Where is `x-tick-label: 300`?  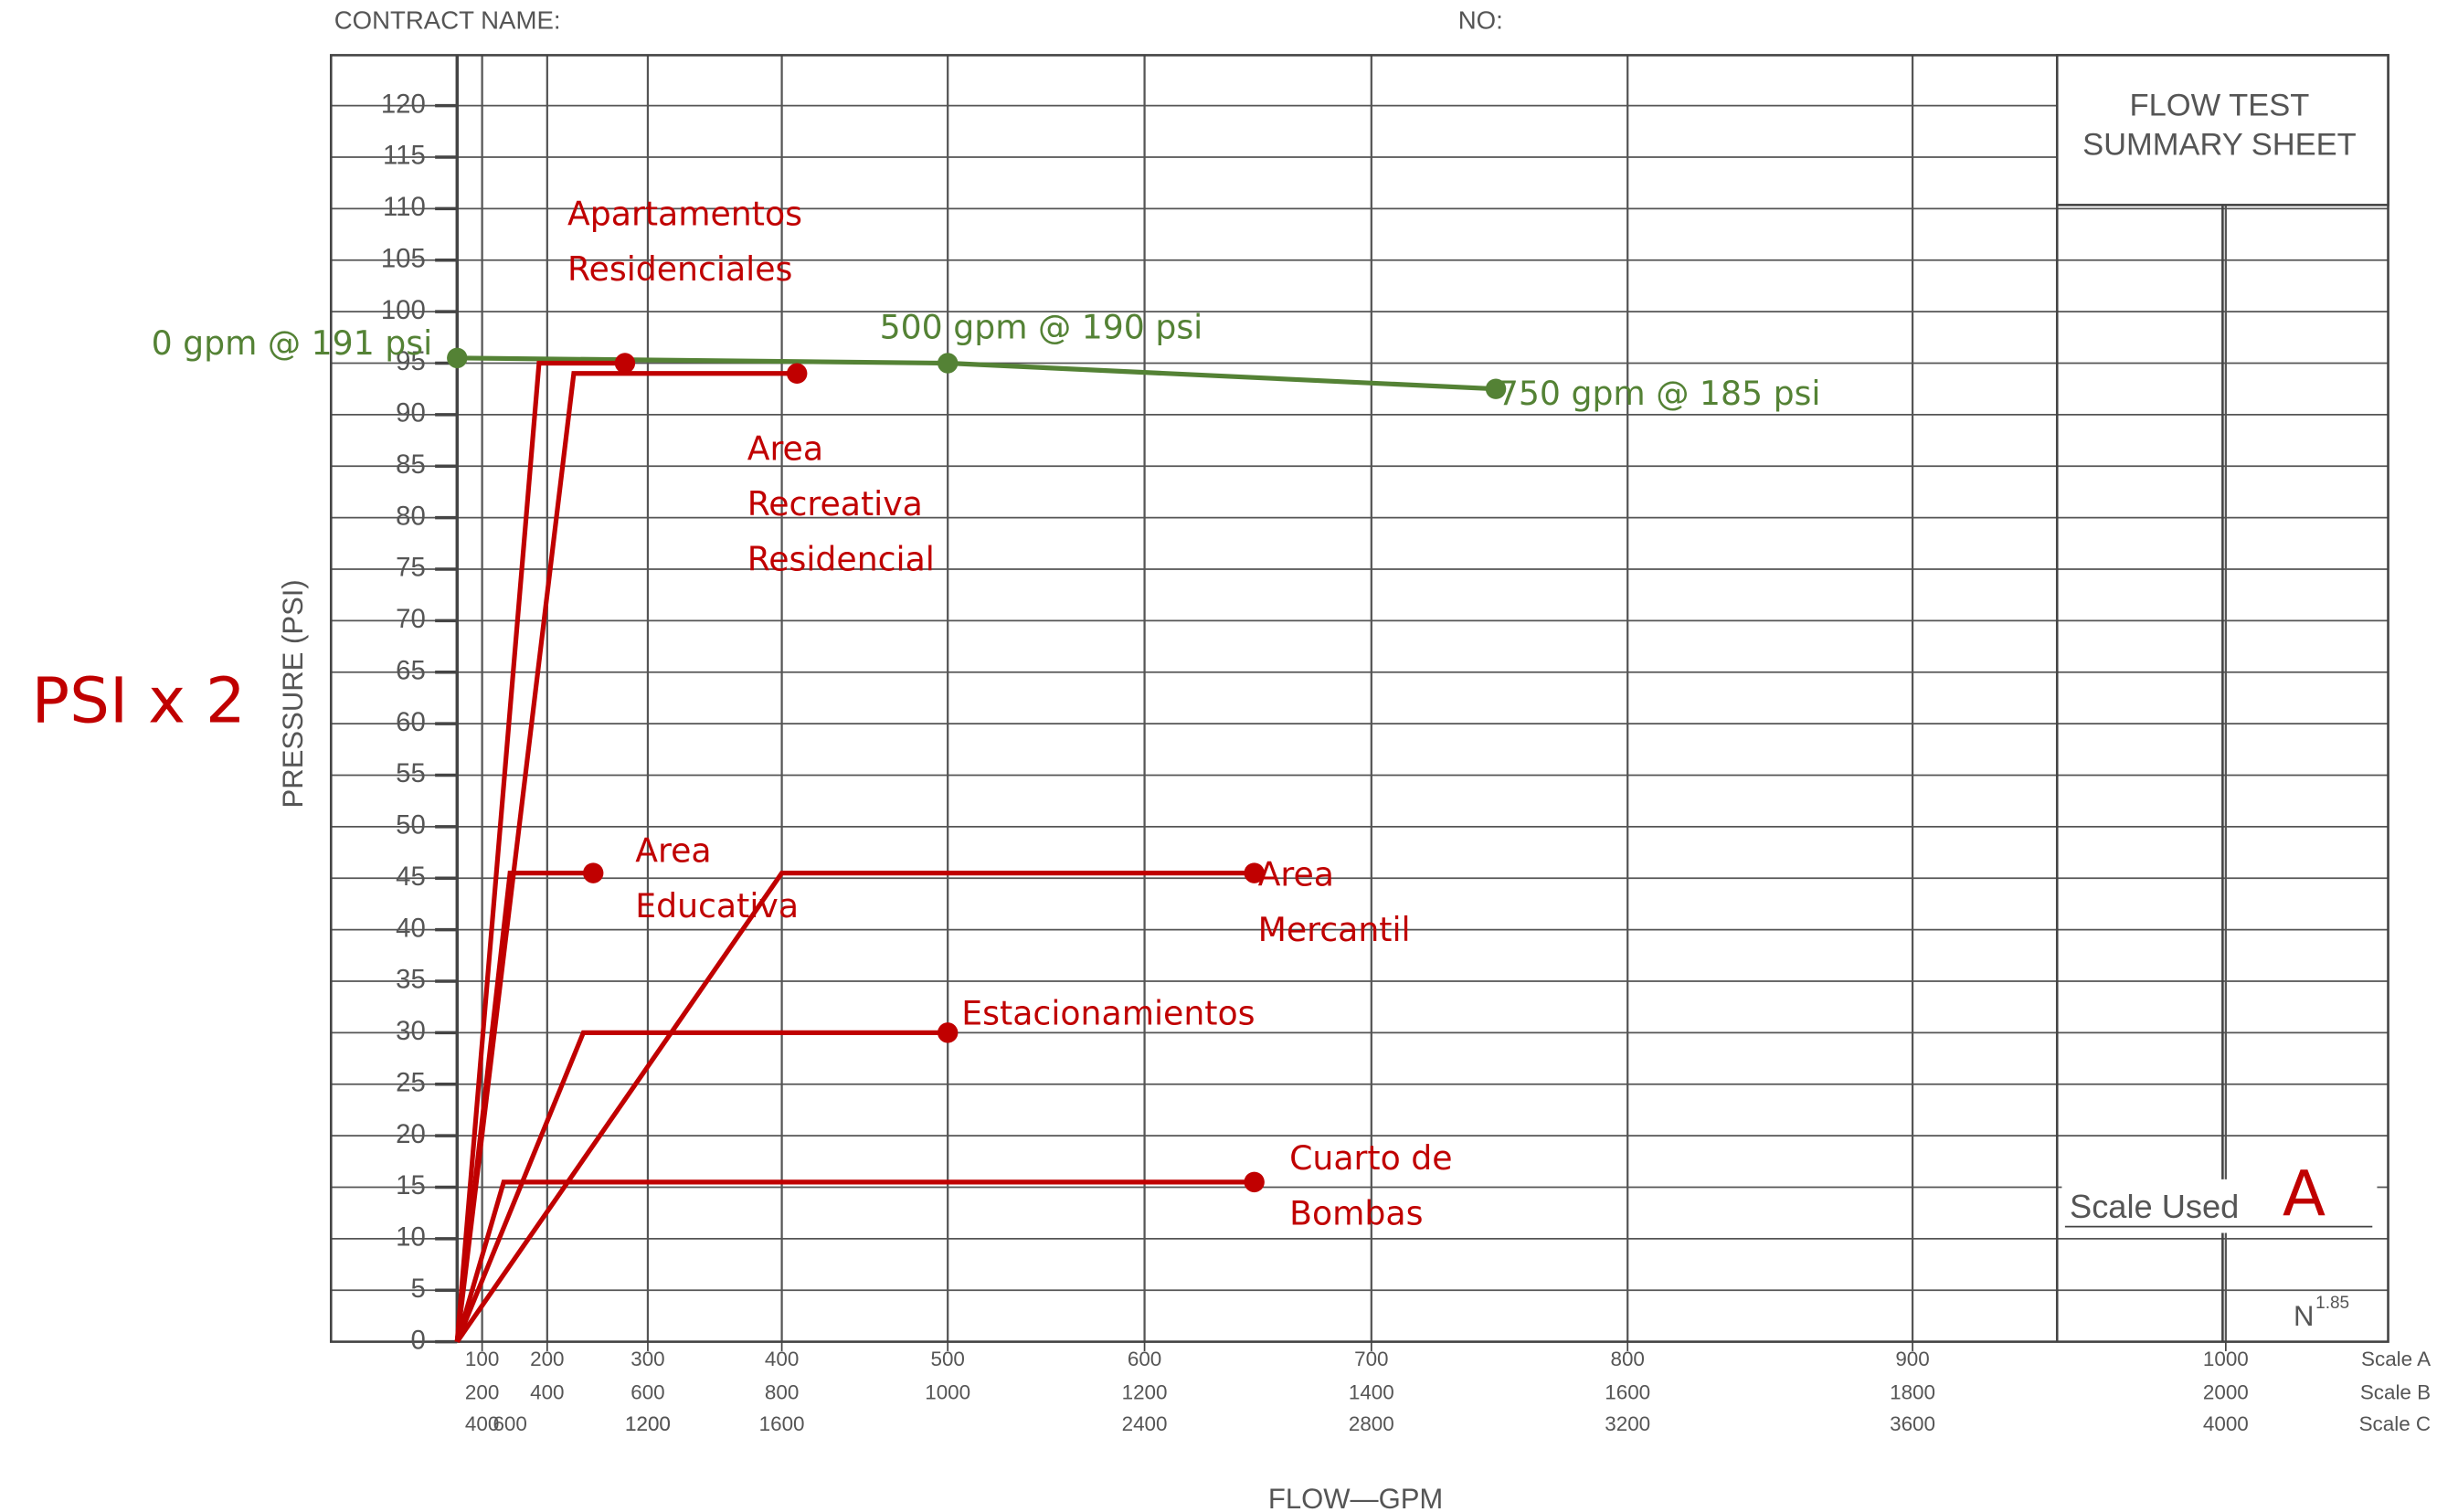 x-tick-label: 300 is located at coordinates (647, 1359).